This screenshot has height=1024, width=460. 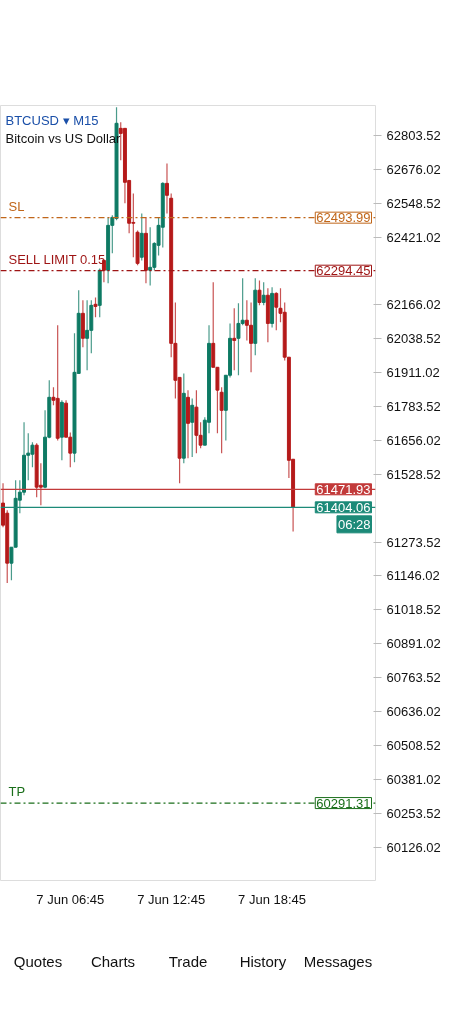 What do you see at coordinates (413, 779) in the screenshot?
I see `y-tick-label: 60381.02` at bounding box center [413, 779].